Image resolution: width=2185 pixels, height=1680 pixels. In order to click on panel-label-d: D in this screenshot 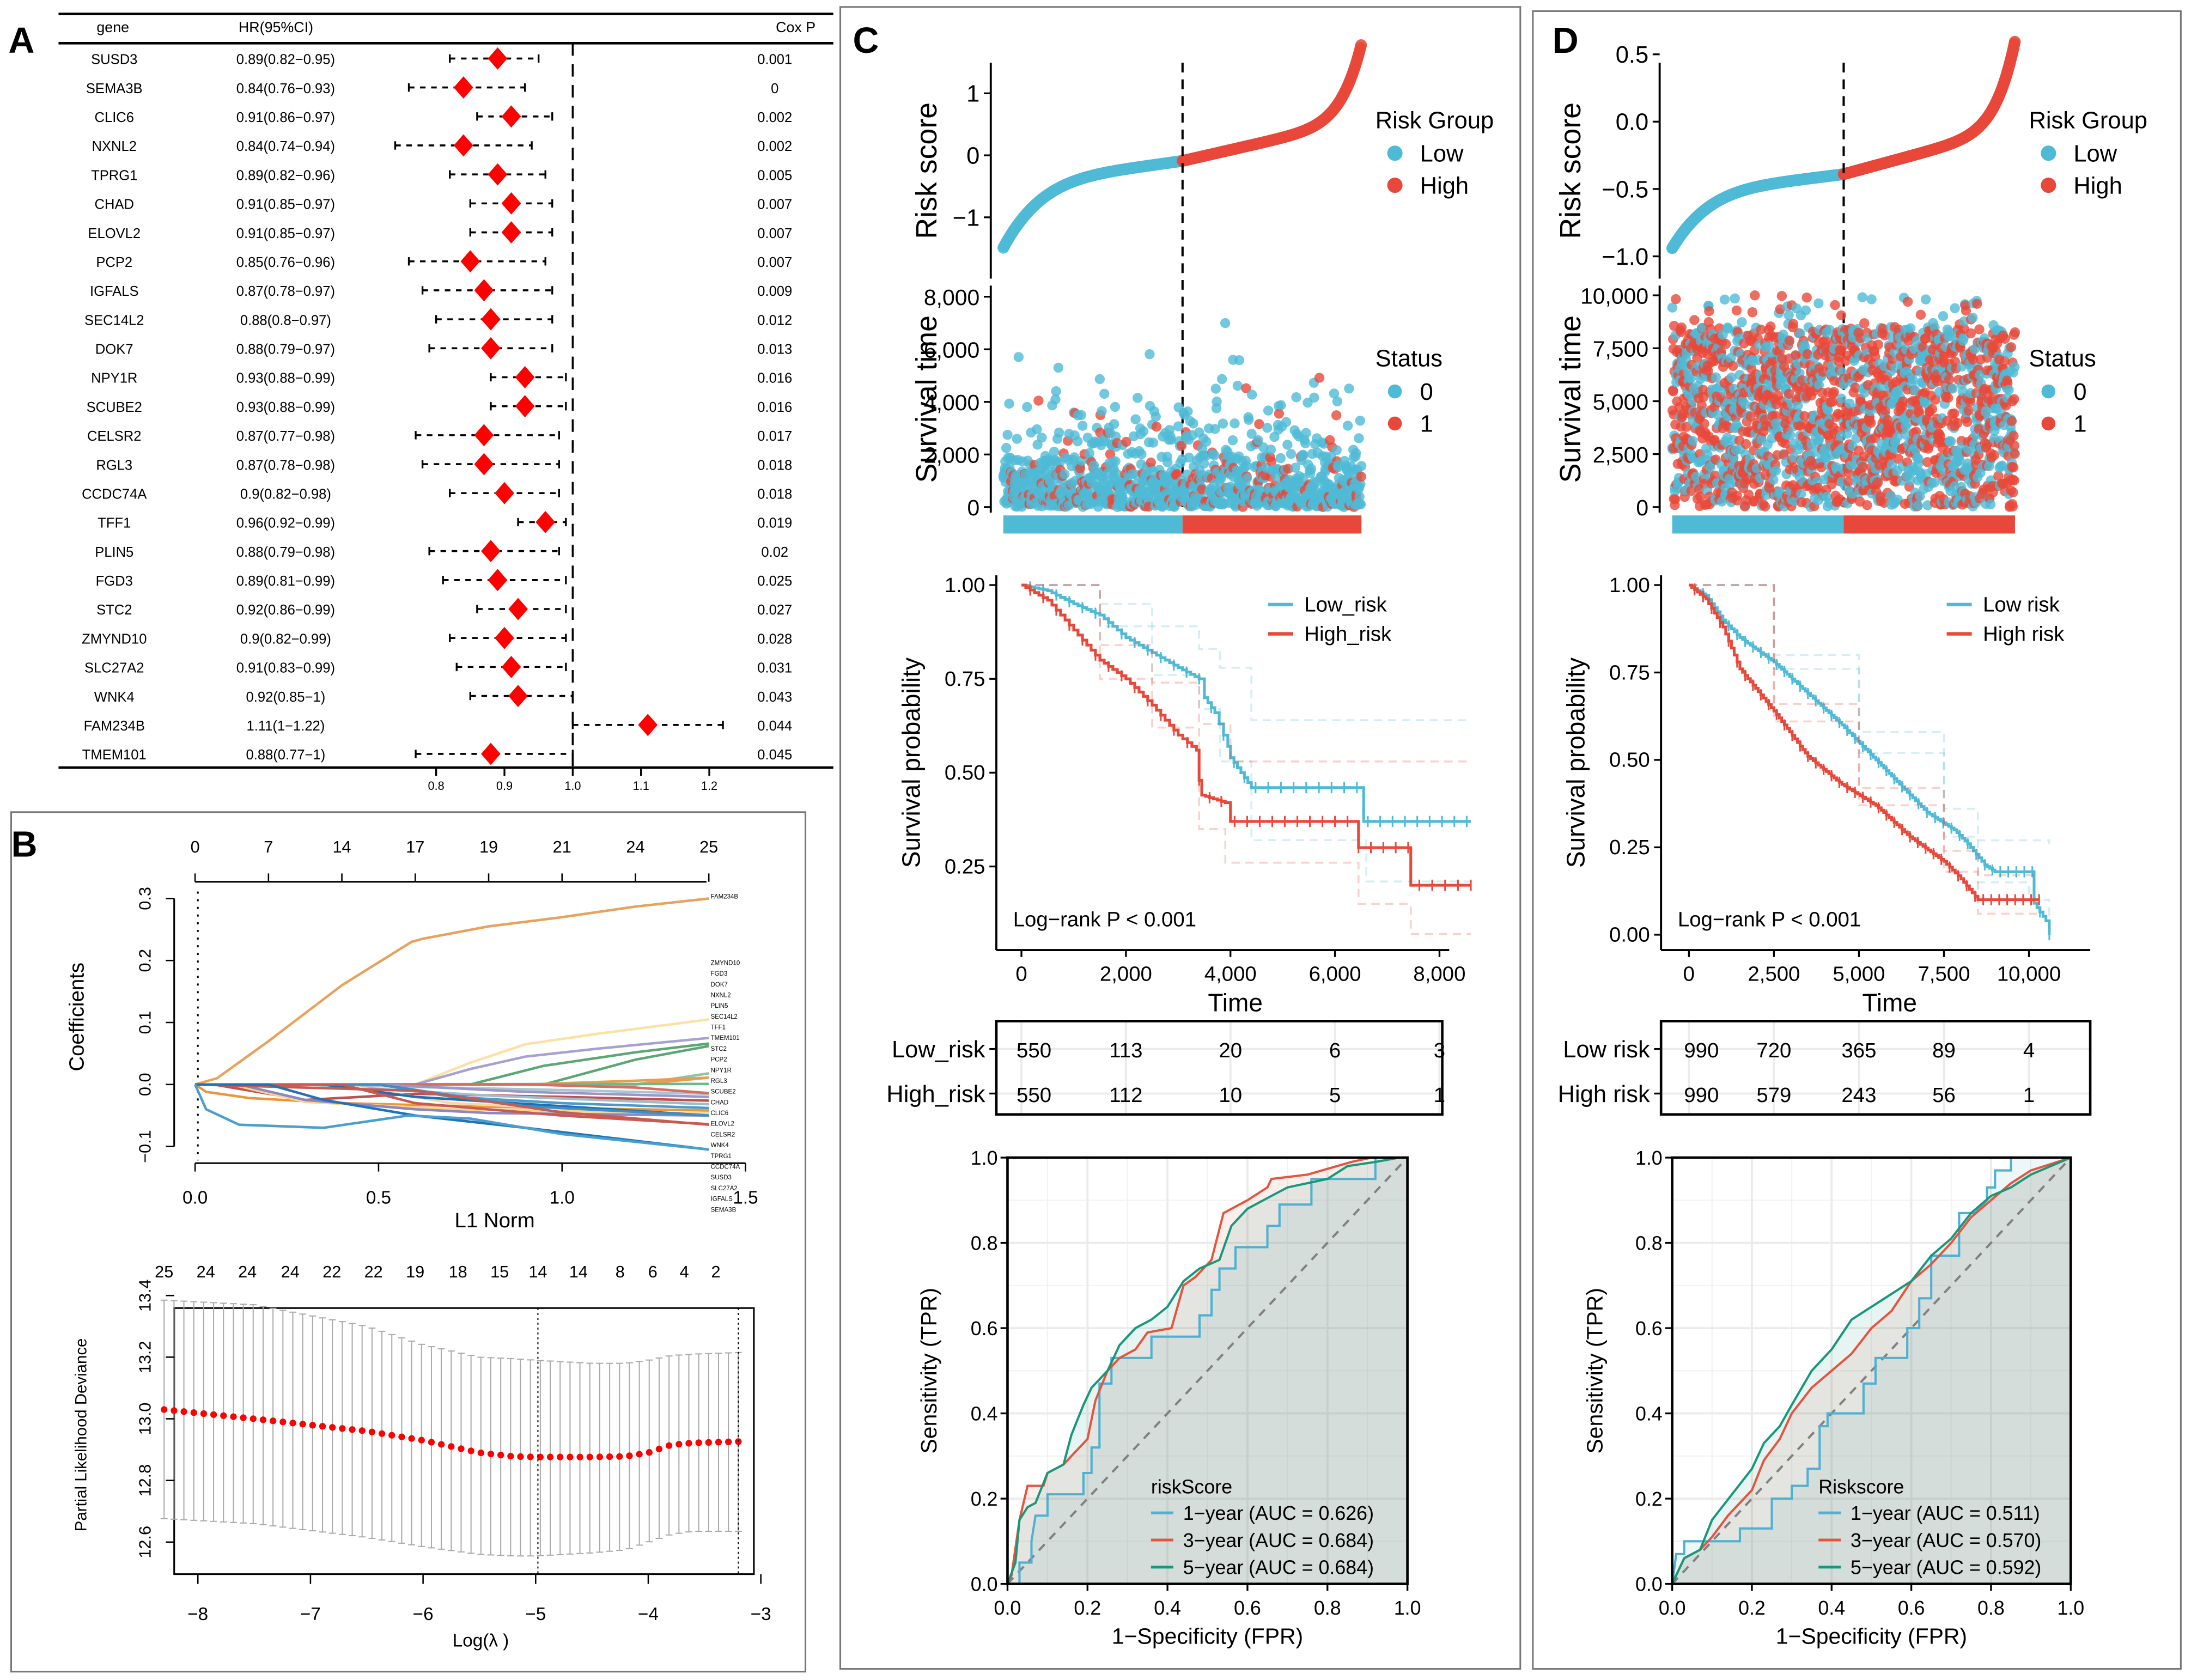, I will do `click(1566, 41)`.